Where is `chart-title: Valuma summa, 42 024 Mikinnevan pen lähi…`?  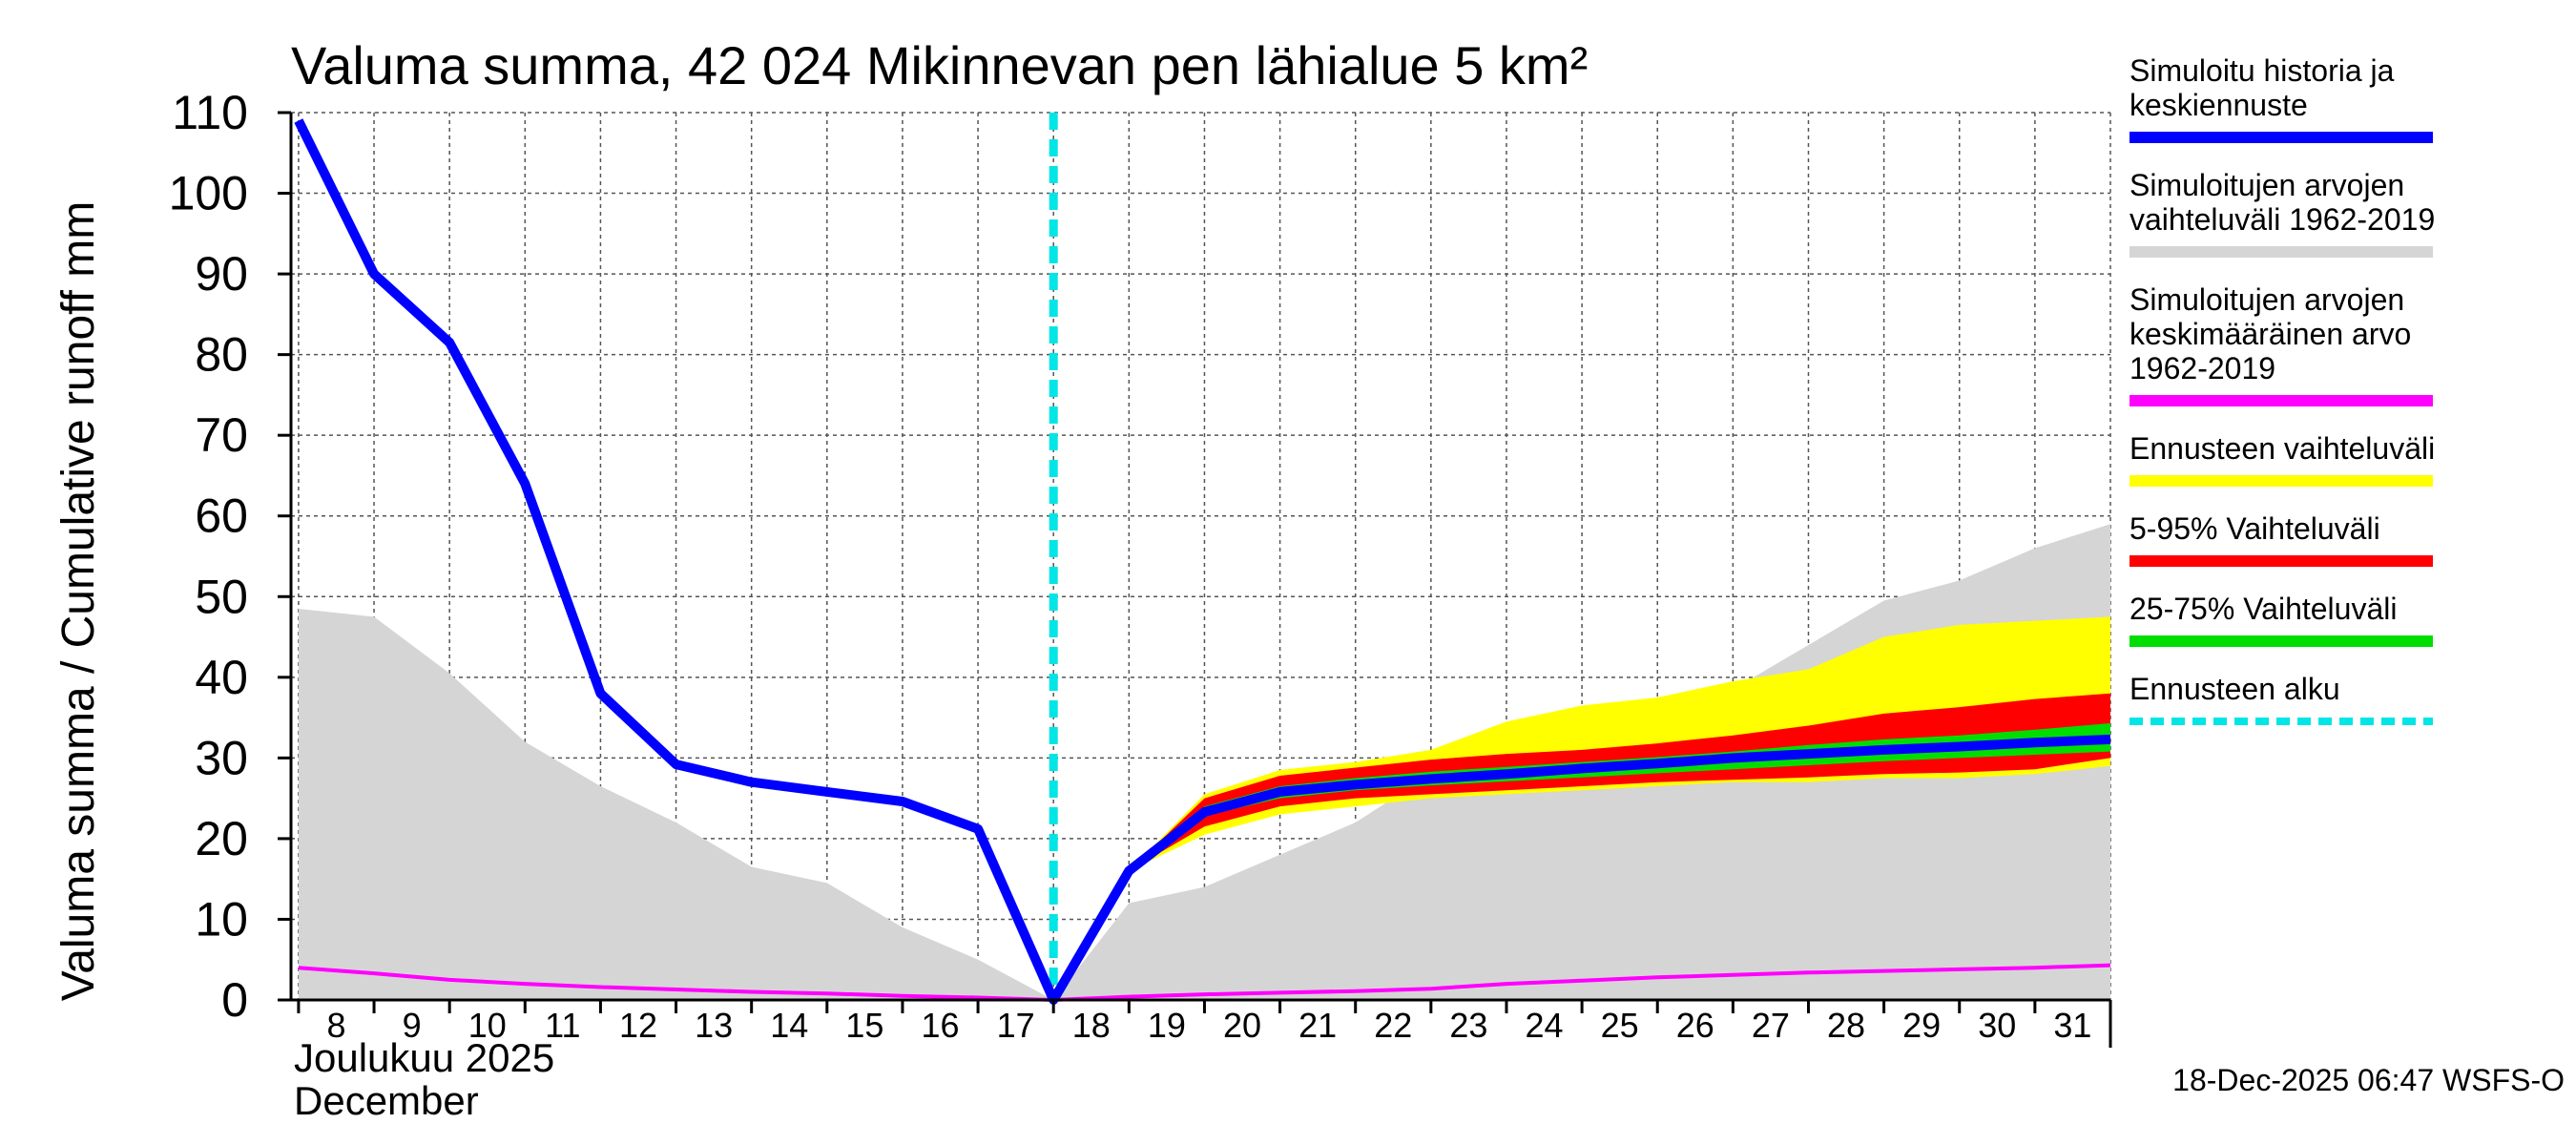
chart-title: Valuma summa, 42 024 Mikinnevan pen lähi… is located at coordinates (939, 65).